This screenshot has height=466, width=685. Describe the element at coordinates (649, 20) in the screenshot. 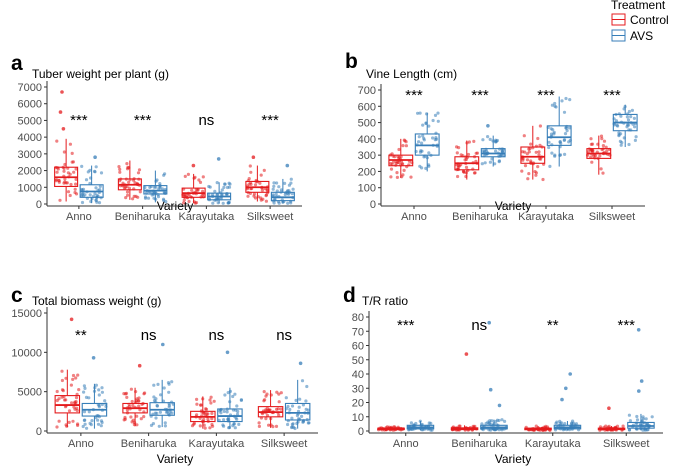

I see `legend-control-label: Control` at that location.